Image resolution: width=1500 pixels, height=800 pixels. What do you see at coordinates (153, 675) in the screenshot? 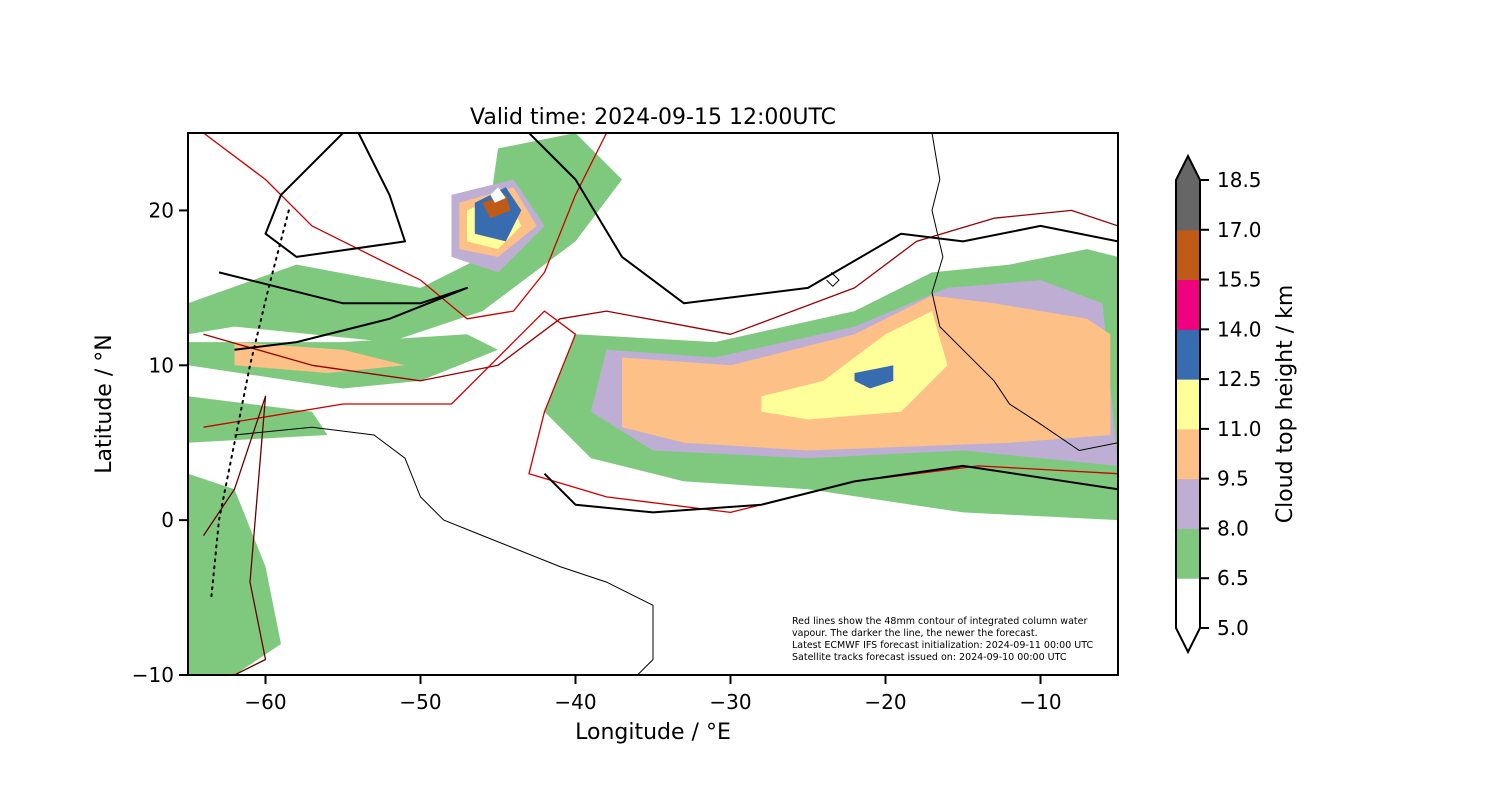
I see `y-tick-label: −10` at bounding box center [153, 675].